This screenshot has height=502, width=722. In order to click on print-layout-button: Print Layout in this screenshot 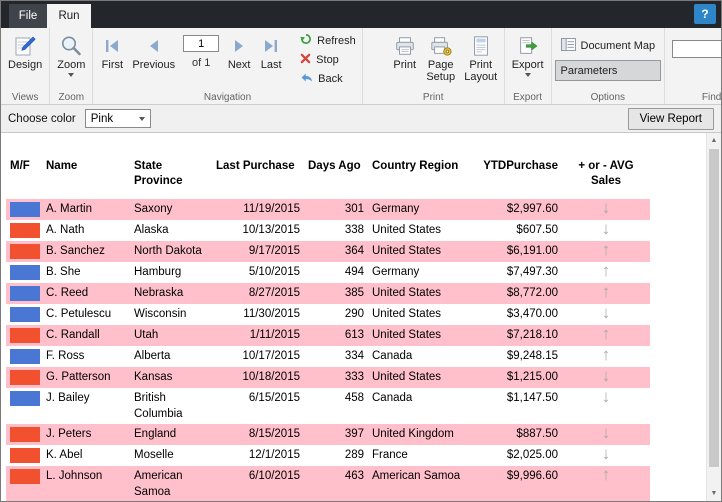, I will do `click(481, 59)`.